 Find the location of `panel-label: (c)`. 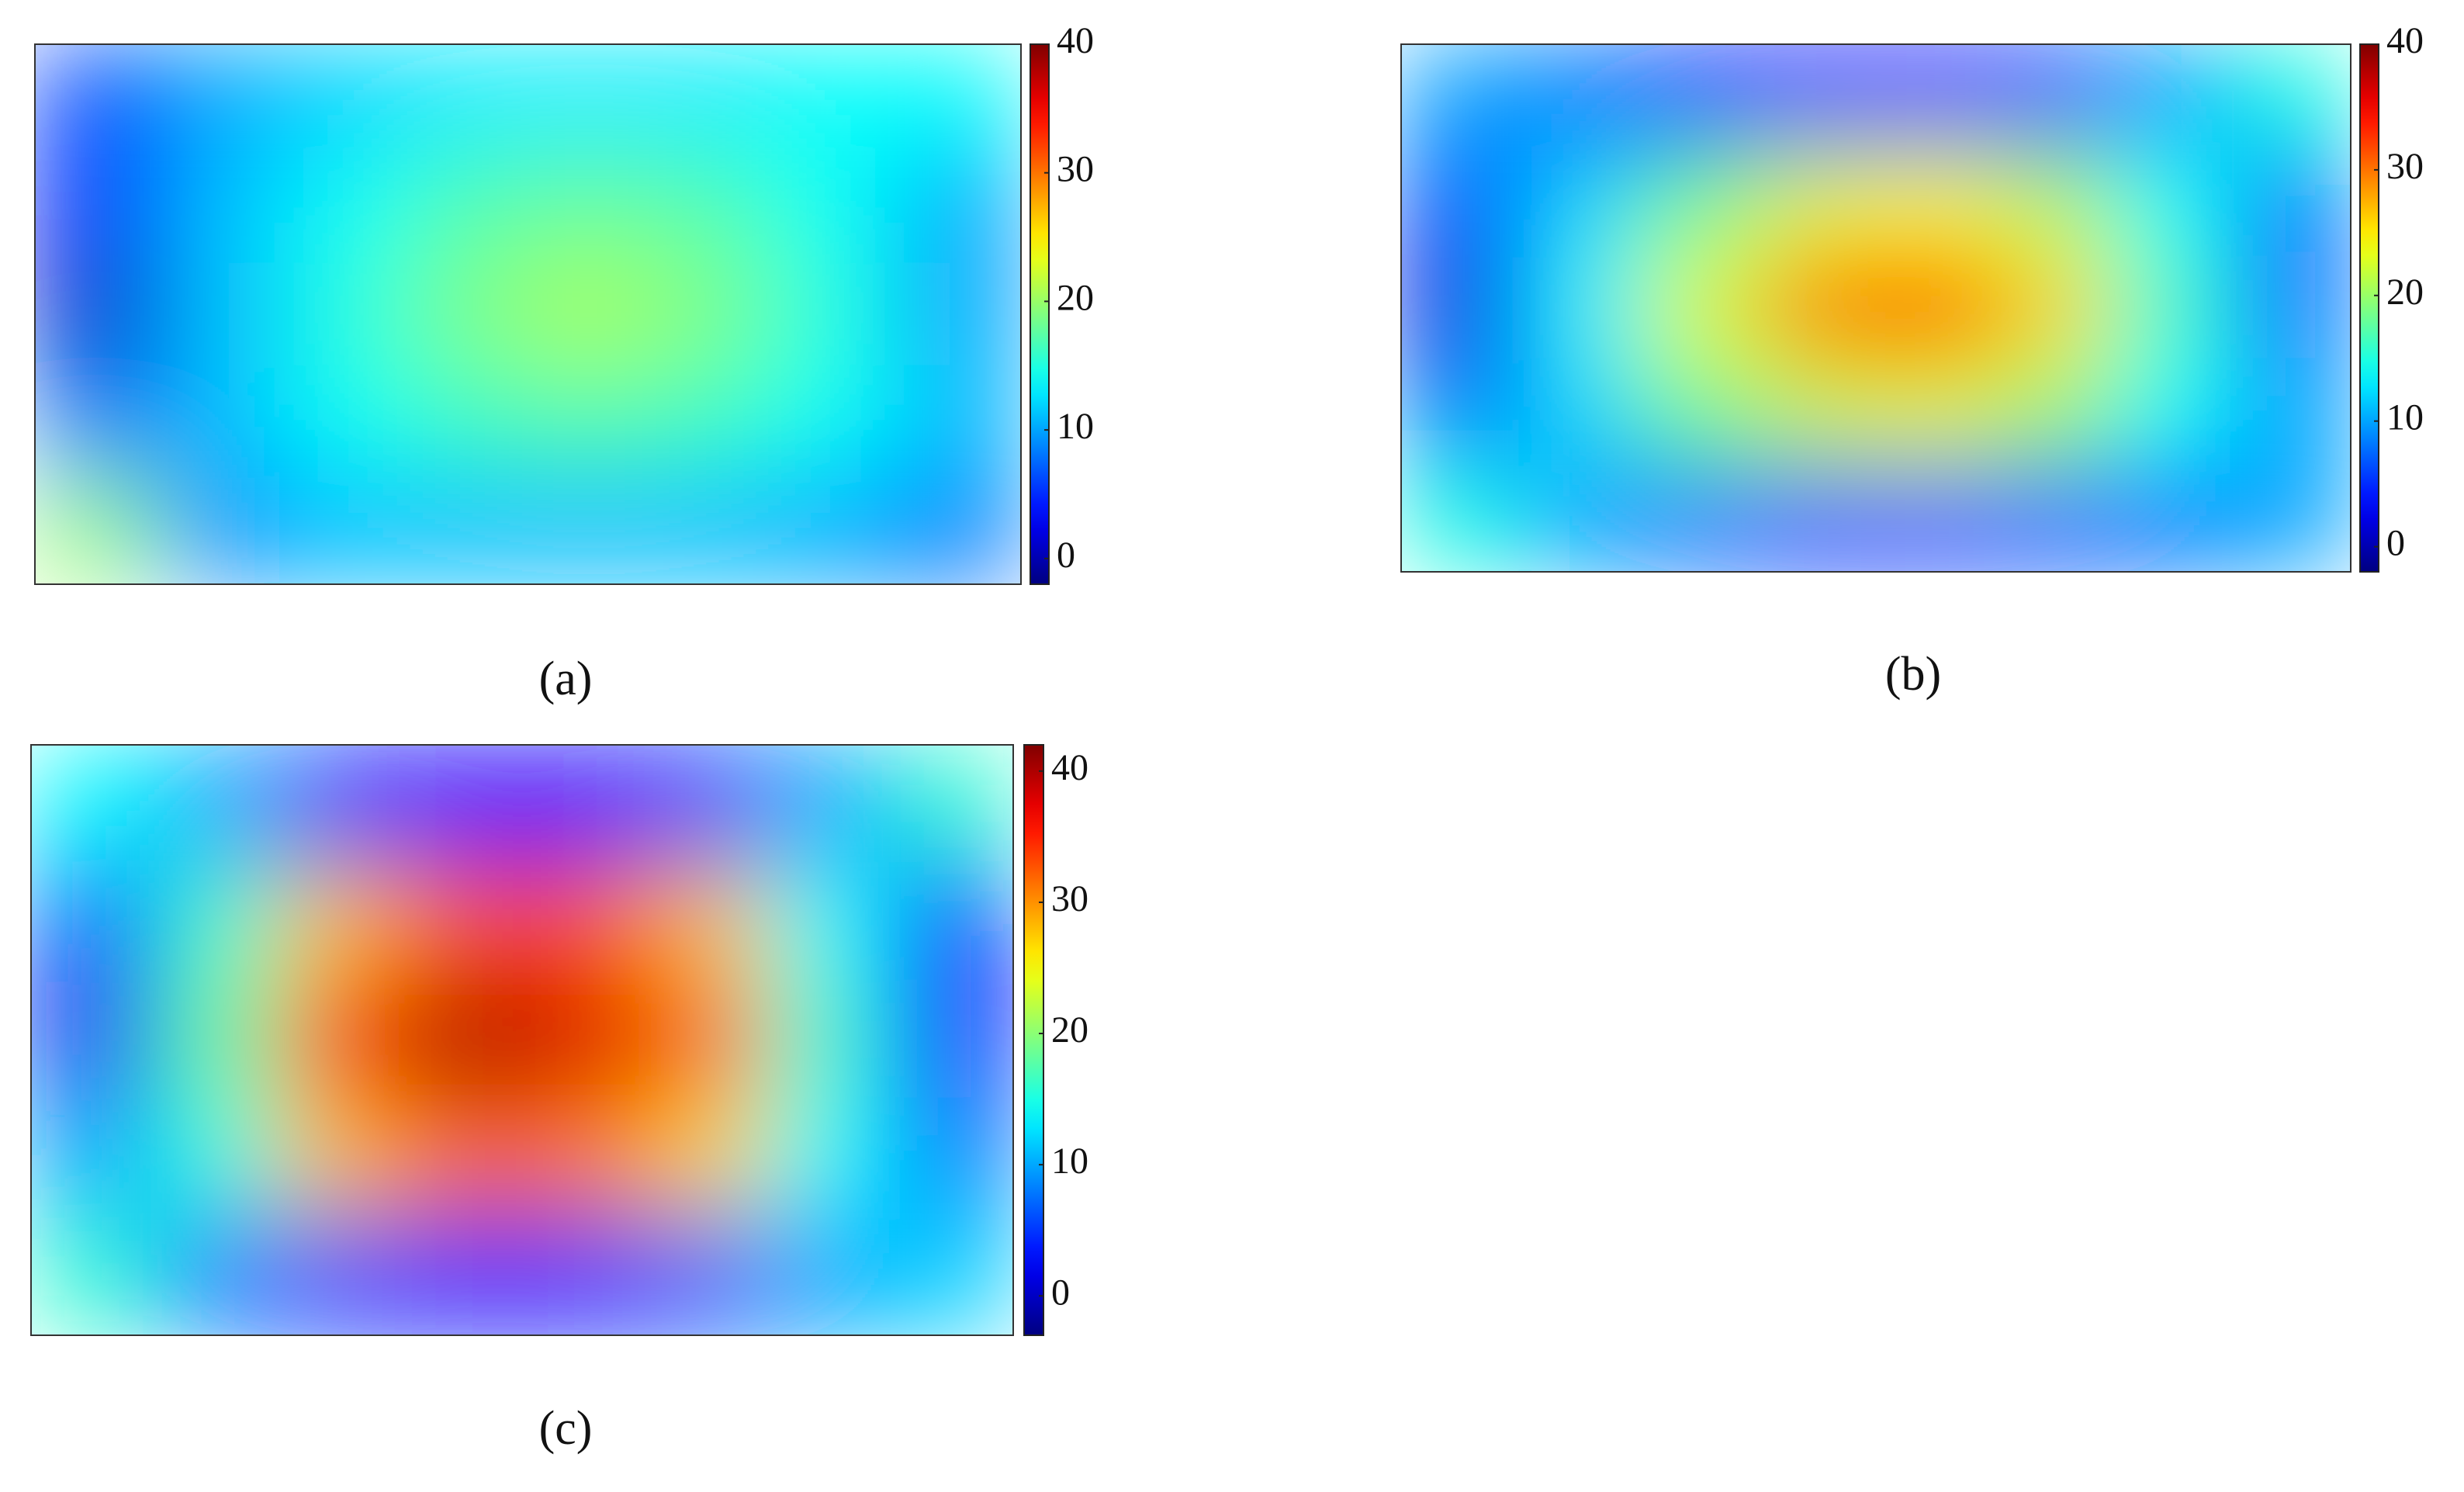

panel-label: (c) is located at coordinates (566, 1428).